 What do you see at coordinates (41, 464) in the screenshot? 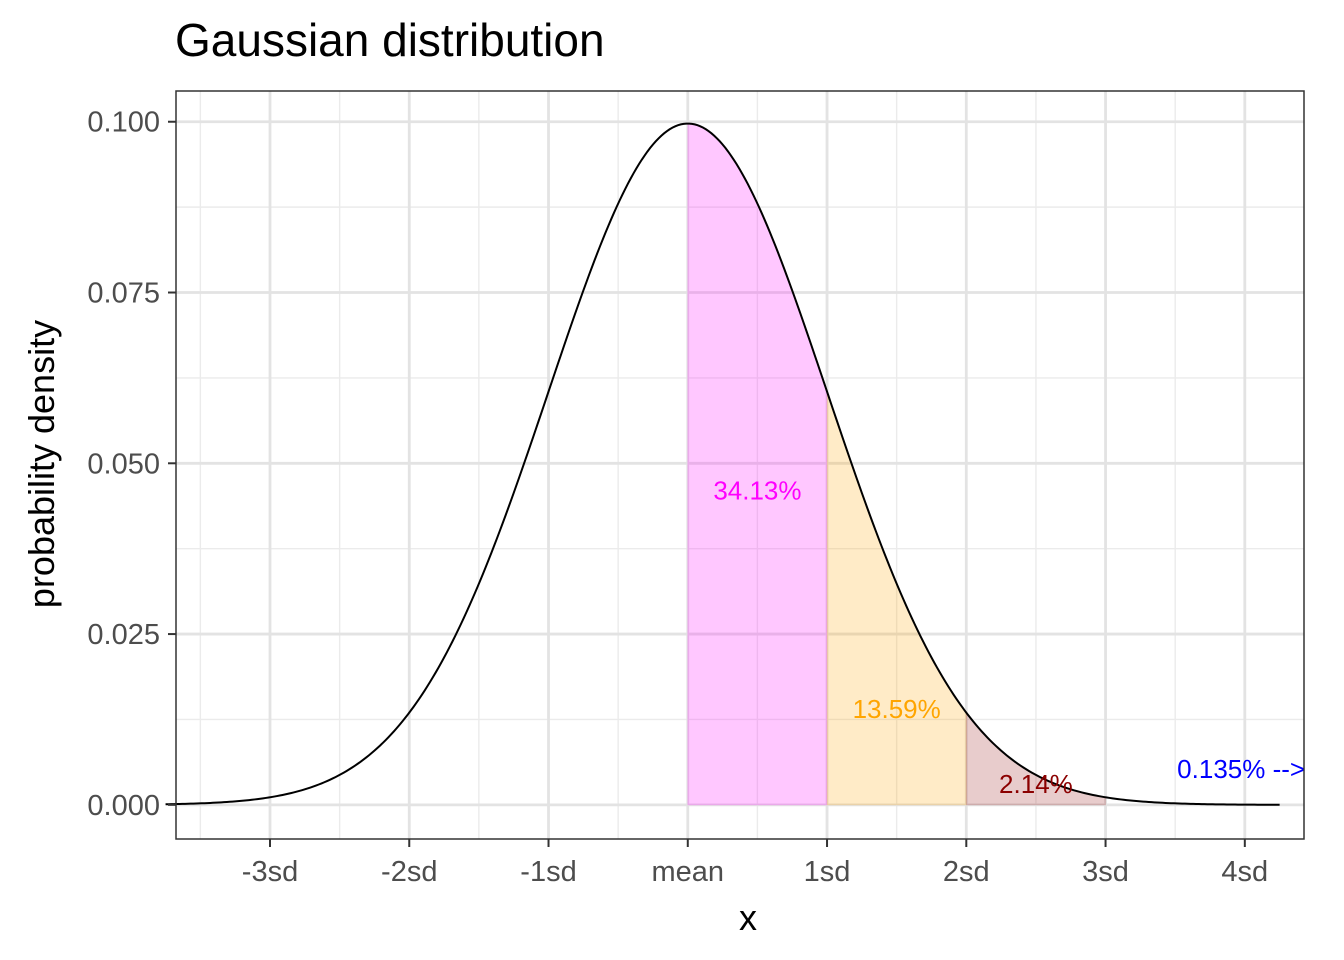
I see `y-axis-title: probability density` at bounding box center [41, 464].